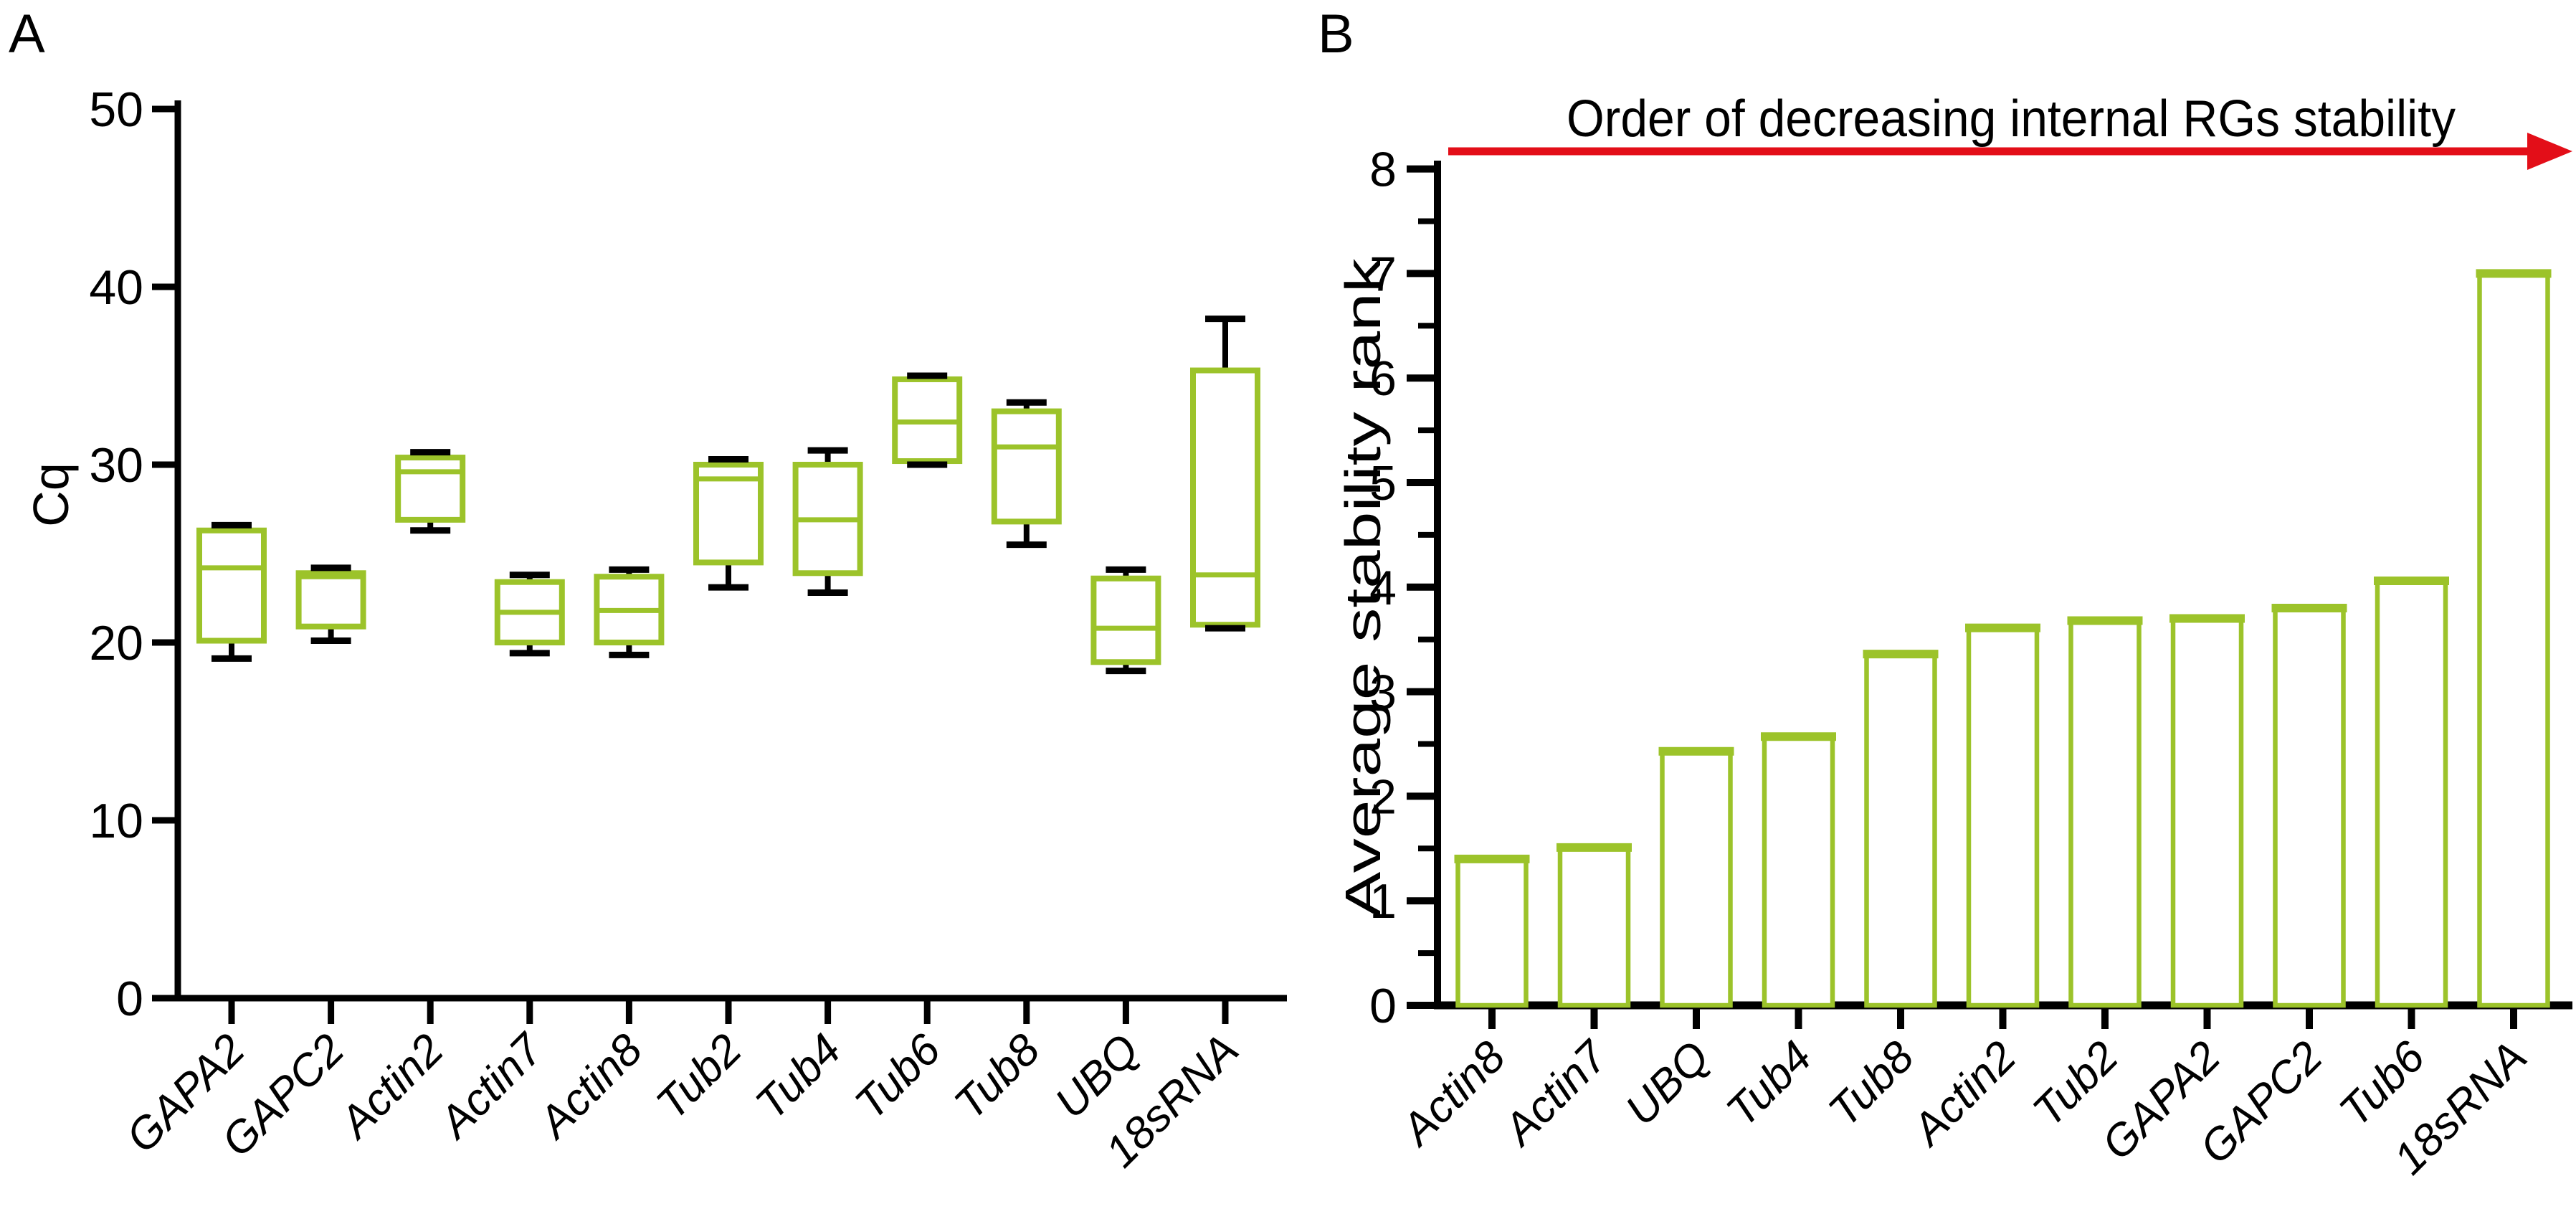 The width and height of the screenshot is (2576, 1214). Describe the element at coordinates (1336, 34) in the screenshot. I see `panel-b-letter: B` at that location.